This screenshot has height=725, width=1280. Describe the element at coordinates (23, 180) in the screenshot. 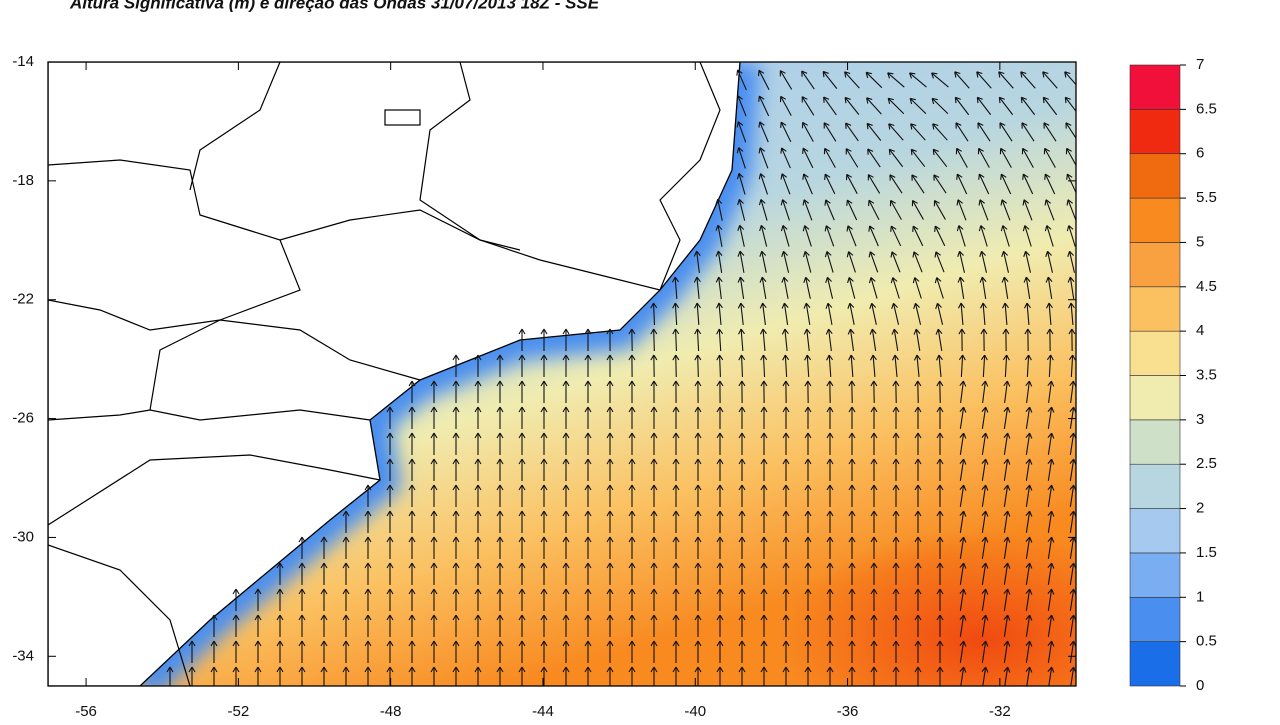

I see `y-tick-label: -18` at that location.